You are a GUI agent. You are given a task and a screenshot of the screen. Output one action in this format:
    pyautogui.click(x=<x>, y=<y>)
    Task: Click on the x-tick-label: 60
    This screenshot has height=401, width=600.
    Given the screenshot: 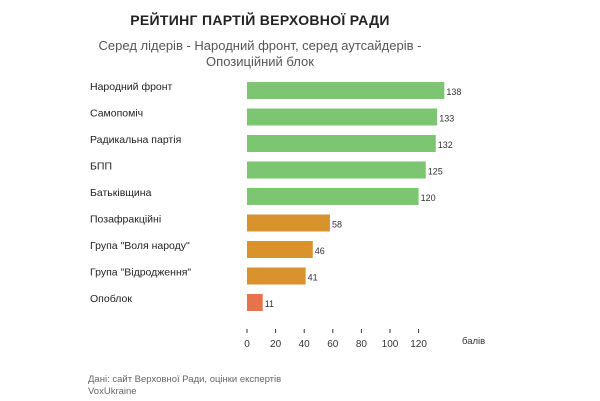 What is the action you would take?
    pyautogui.click(x=333, y=344)
    